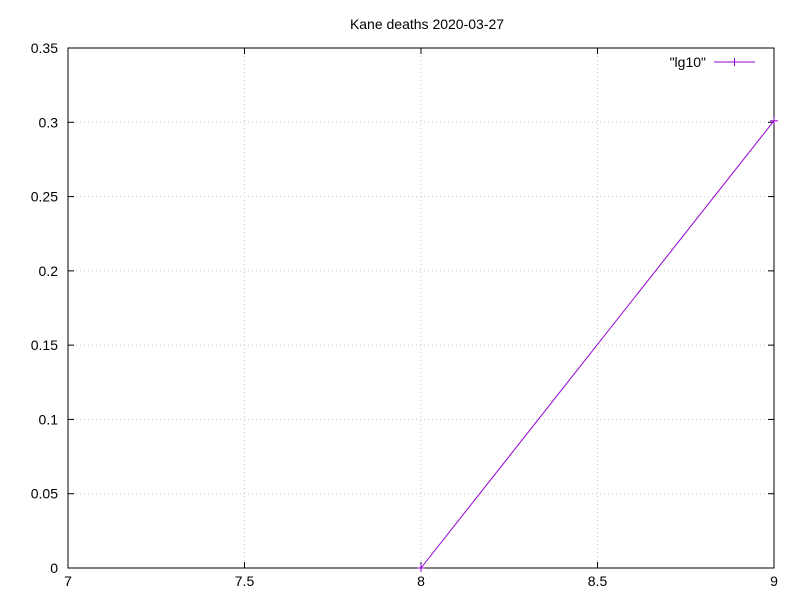 The image size is (800, 605). What do you see at coordinates (54, 568) in the screenshot?
I see `y-tick-label: 0` at bounding box center [54, 568].